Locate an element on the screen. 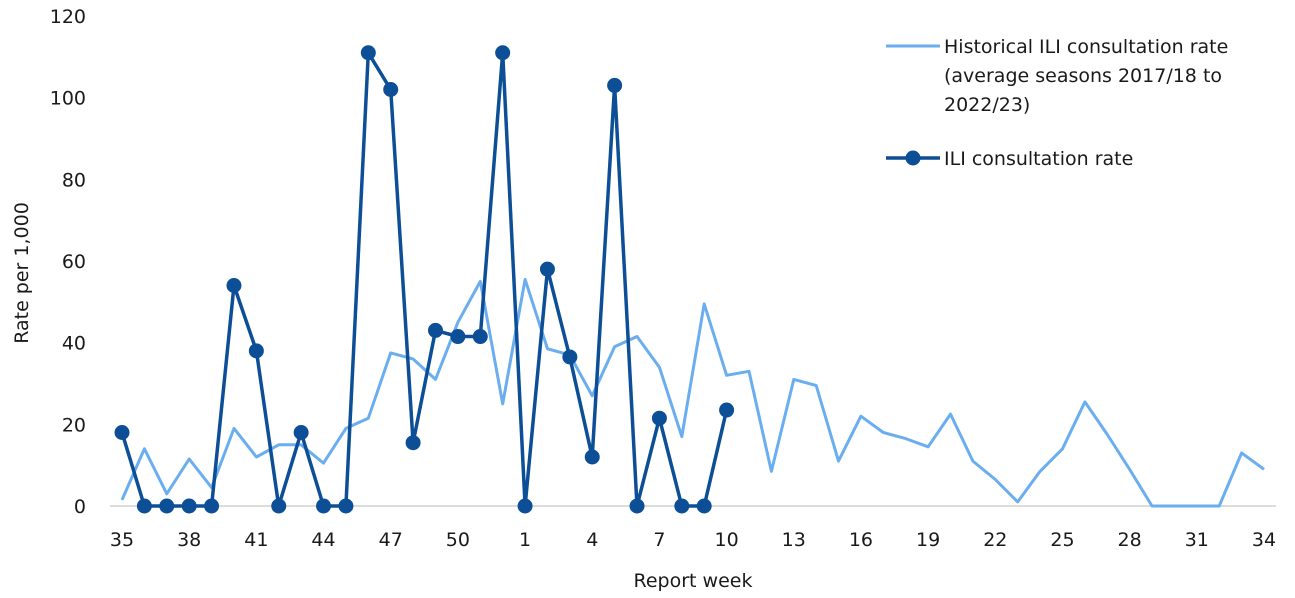 The width and height of the screenshot is (1295, 598). legend-label: (average seasons 2017/18 to is located at coordinates (1083, 76).